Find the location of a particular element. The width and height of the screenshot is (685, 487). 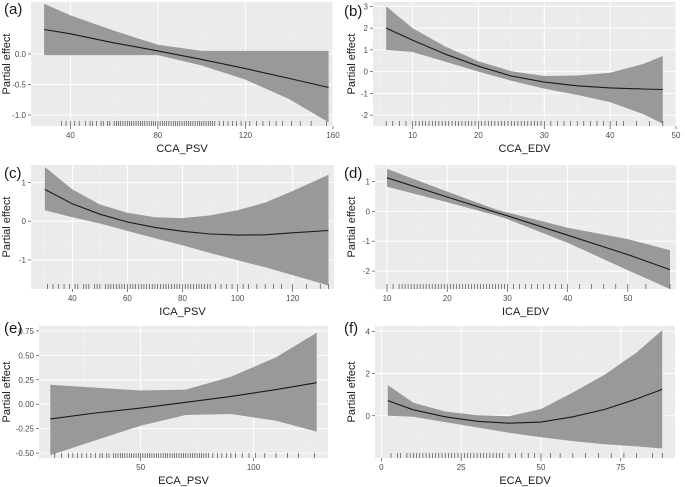

y-tick-label: 0.75 is located at coordinates (26, 331).